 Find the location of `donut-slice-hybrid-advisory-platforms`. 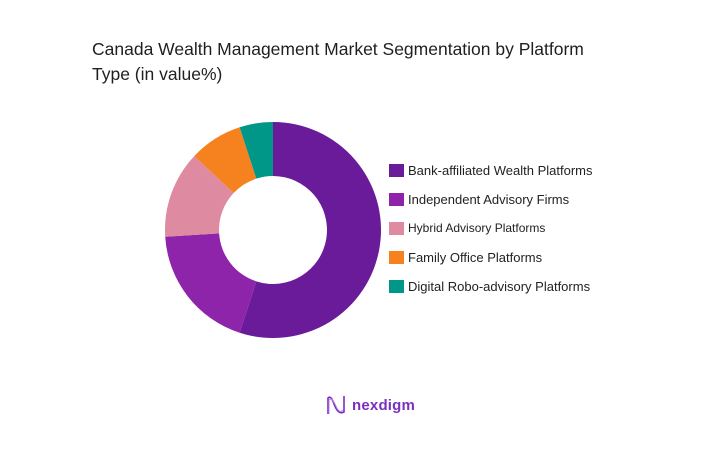

donut-slice-hybrid-advisory-platforms is located at coordinates (199, 196).